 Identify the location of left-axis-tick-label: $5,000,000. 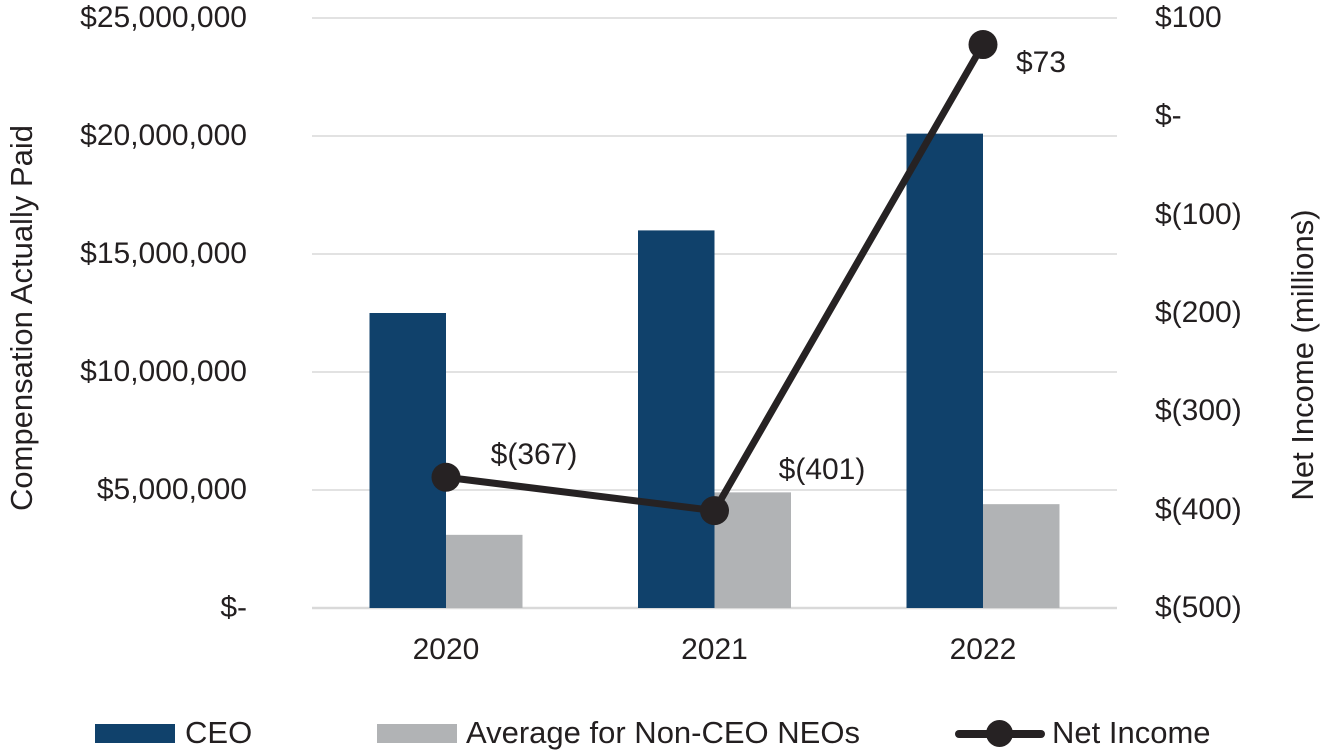
(171, 489).